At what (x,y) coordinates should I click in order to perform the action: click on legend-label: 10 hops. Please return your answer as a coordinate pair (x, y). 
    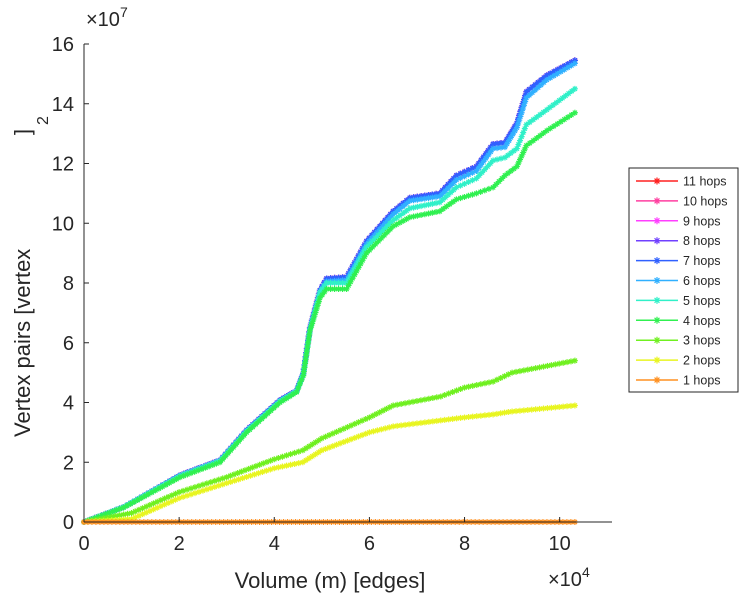
    Looking at the image, I should click on (705, 201).